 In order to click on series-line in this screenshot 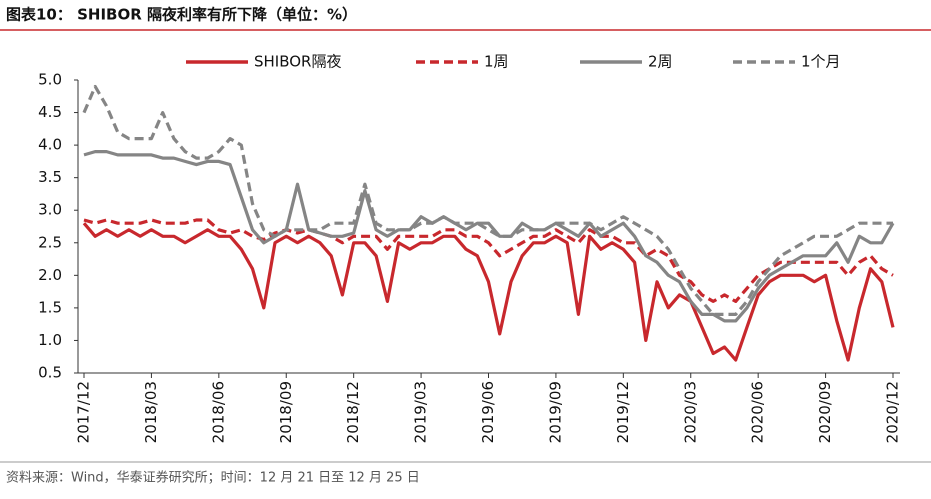, I will do `click(488, 260)`.